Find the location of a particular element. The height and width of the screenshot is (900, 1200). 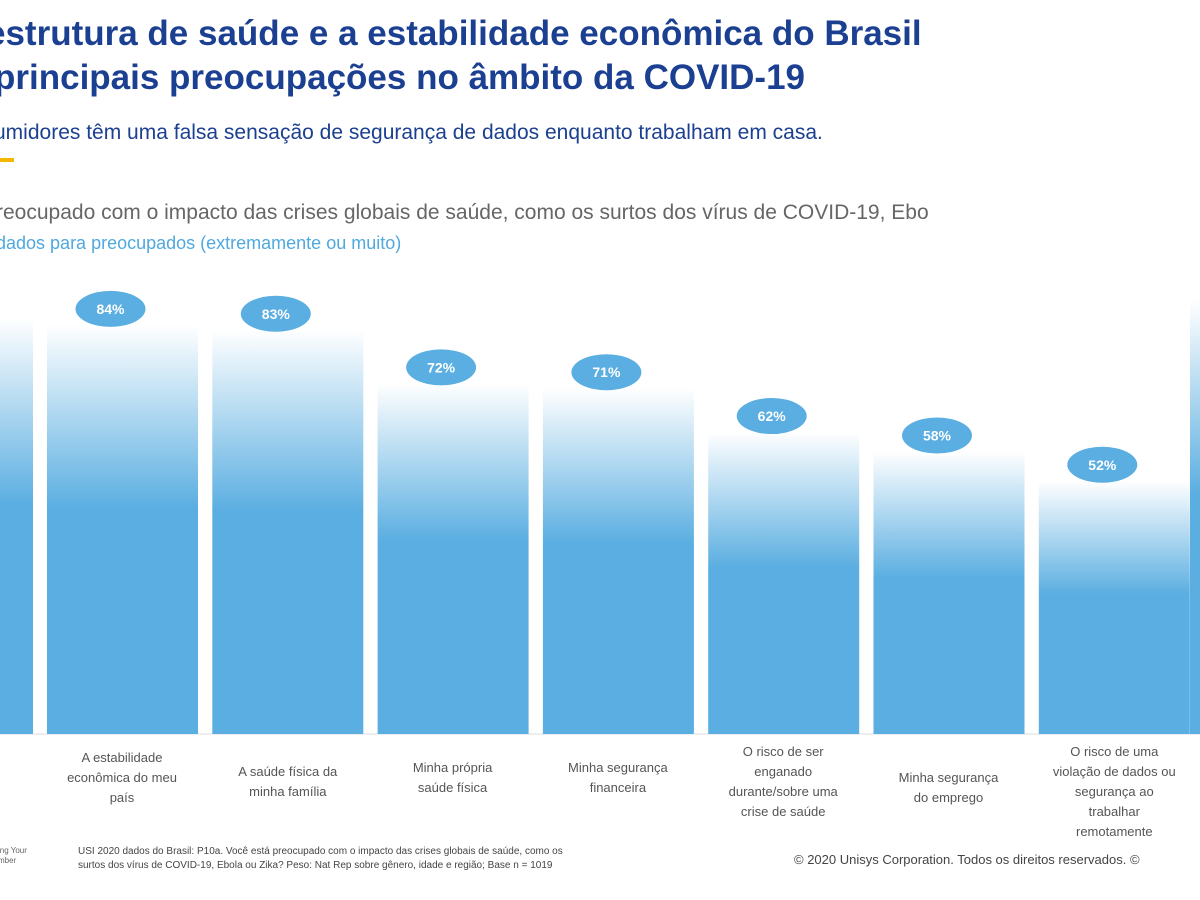

data-label: 71% is located at coordinates (606, 372).